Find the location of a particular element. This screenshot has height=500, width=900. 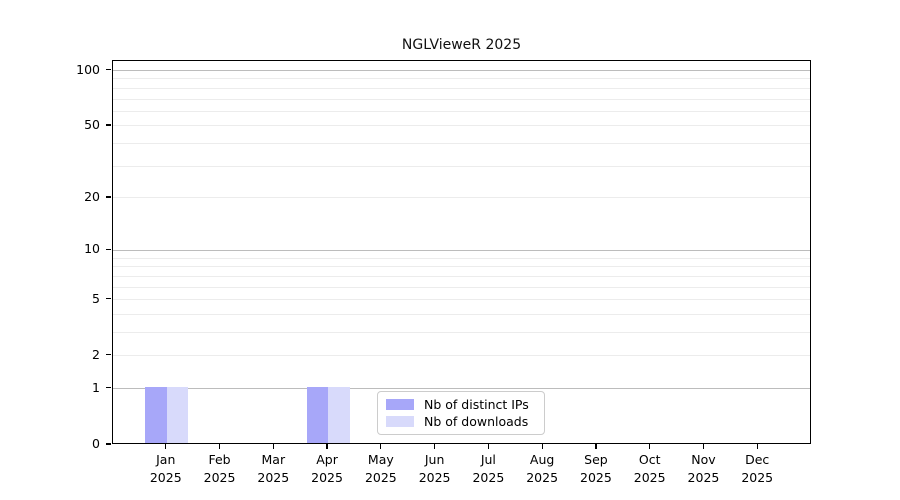

x-tick-label: Aug 2025 is located at coordinates (542, 468).